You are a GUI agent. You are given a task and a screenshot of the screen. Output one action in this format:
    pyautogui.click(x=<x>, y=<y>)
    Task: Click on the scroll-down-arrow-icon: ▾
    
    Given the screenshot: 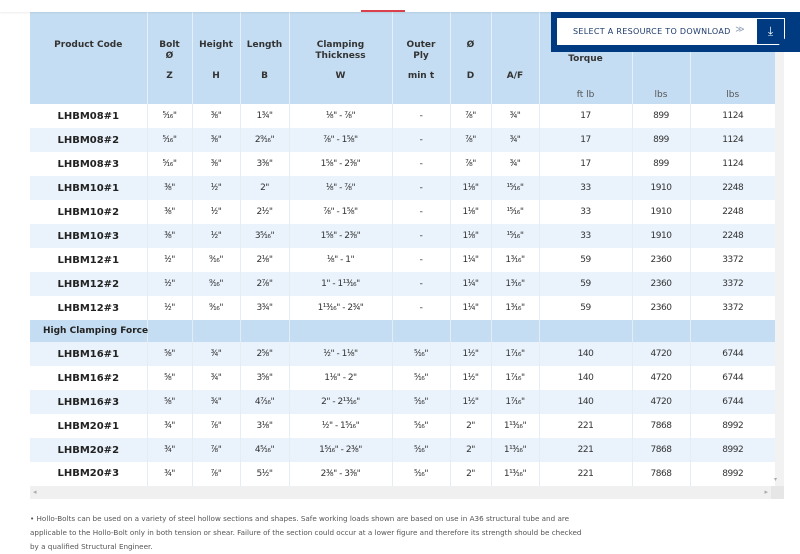 What is the action you would take?
    pyautogui.click(x=776, y=479)
    